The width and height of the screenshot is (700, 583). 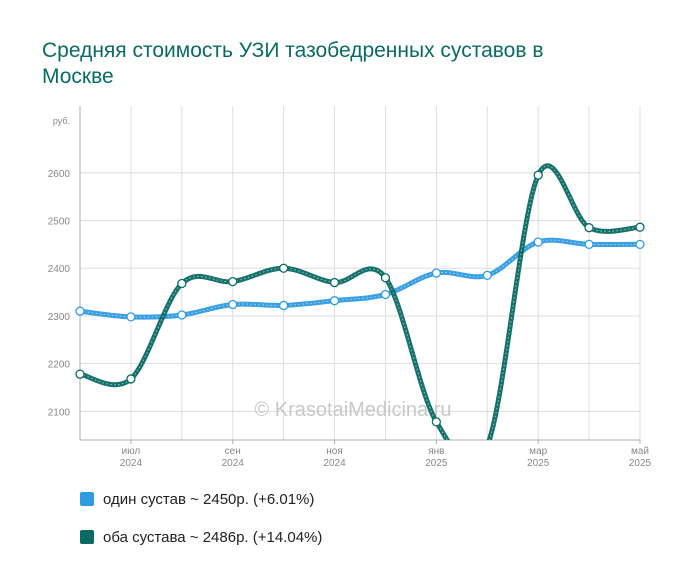 I want to click on y-tick-label: 2500, so click(x=59, y=222).